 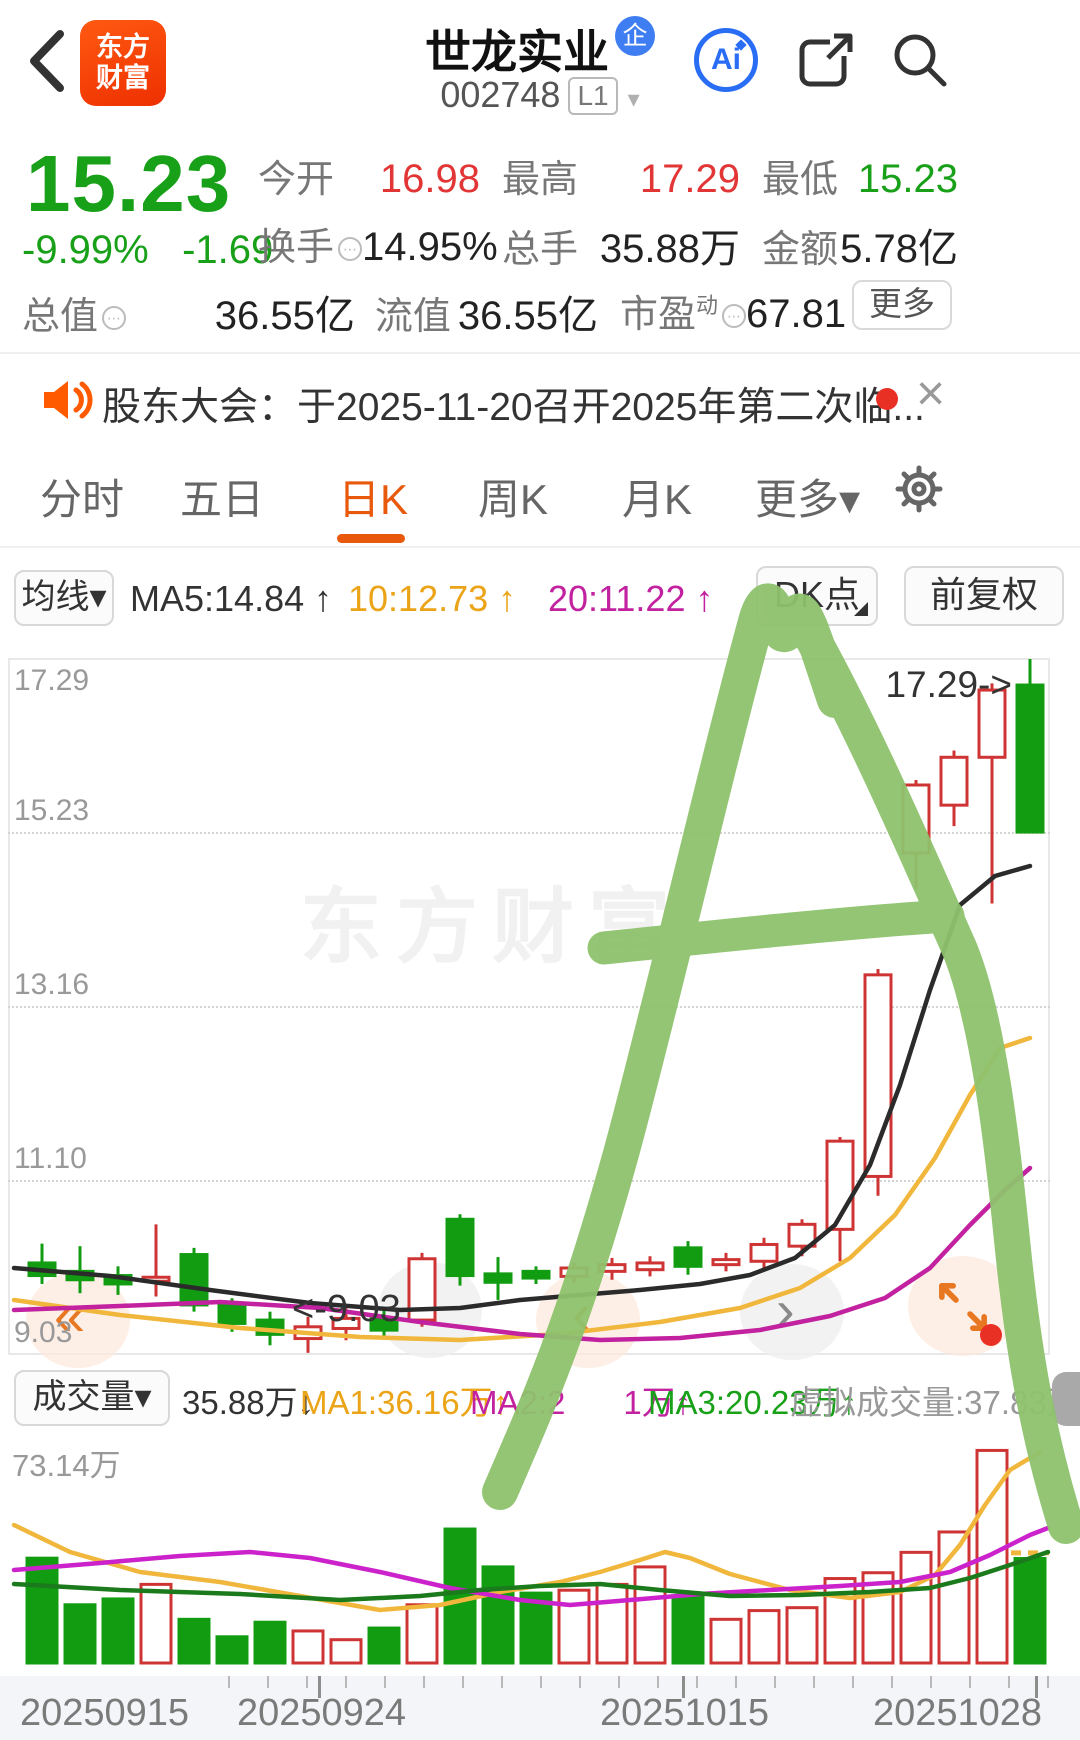 I want to click on ma5-value: MA5:14.84 ↑, so click(x=231, y=598).